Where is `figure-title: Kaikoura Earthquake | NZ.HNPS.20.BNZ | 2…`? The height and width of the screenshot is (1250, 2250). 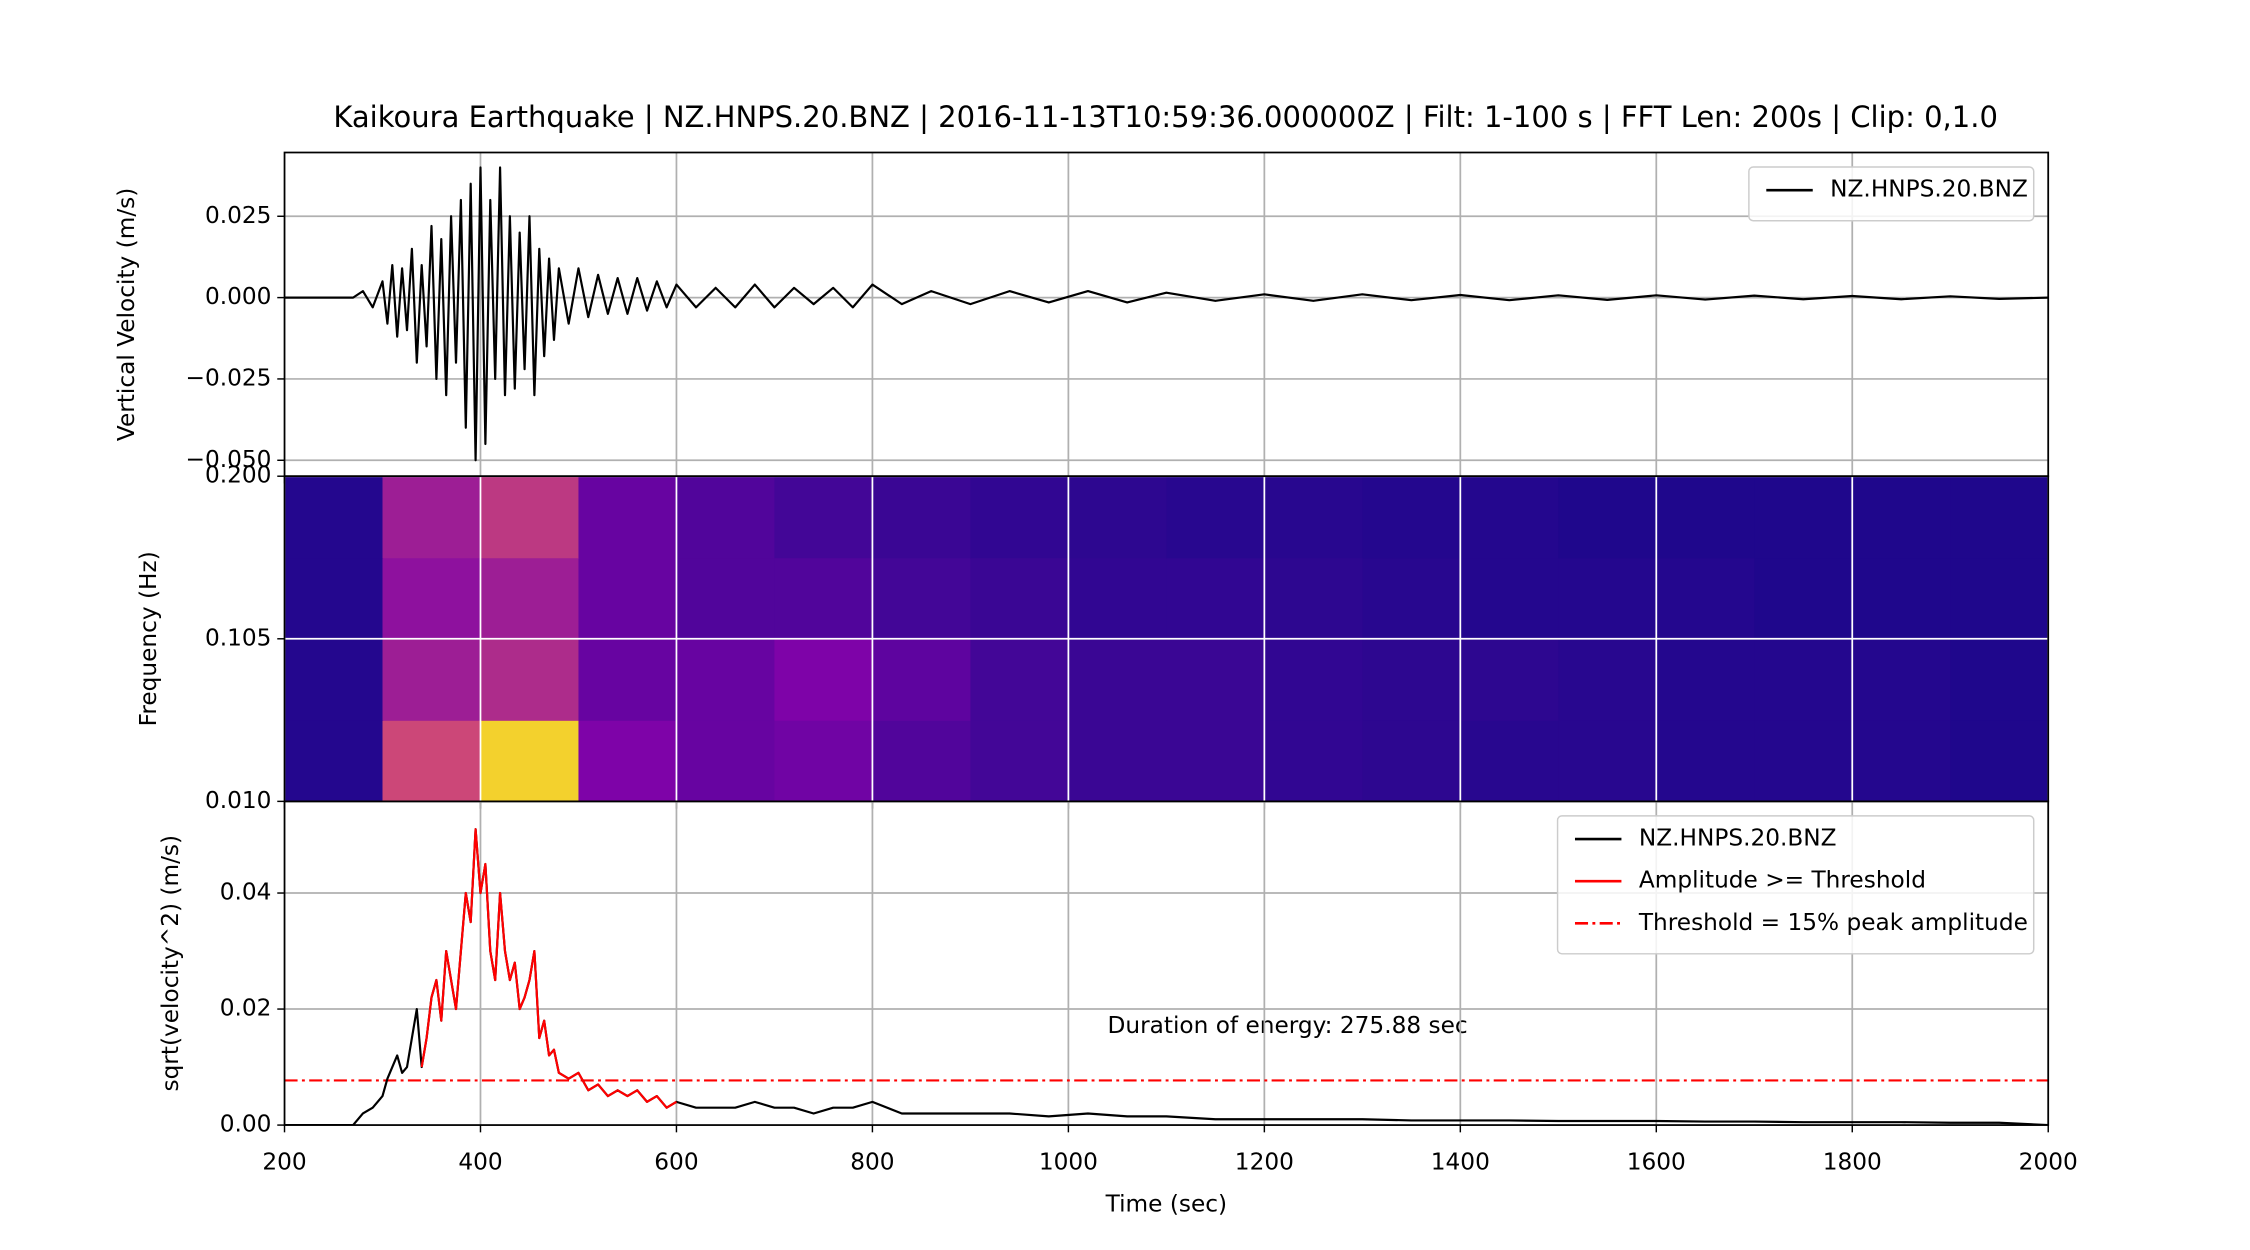
figure-title: Kaikoura Earthquake | NZ.HNPS.20.BNZ | 2… is located at coordinates (1165, 117).